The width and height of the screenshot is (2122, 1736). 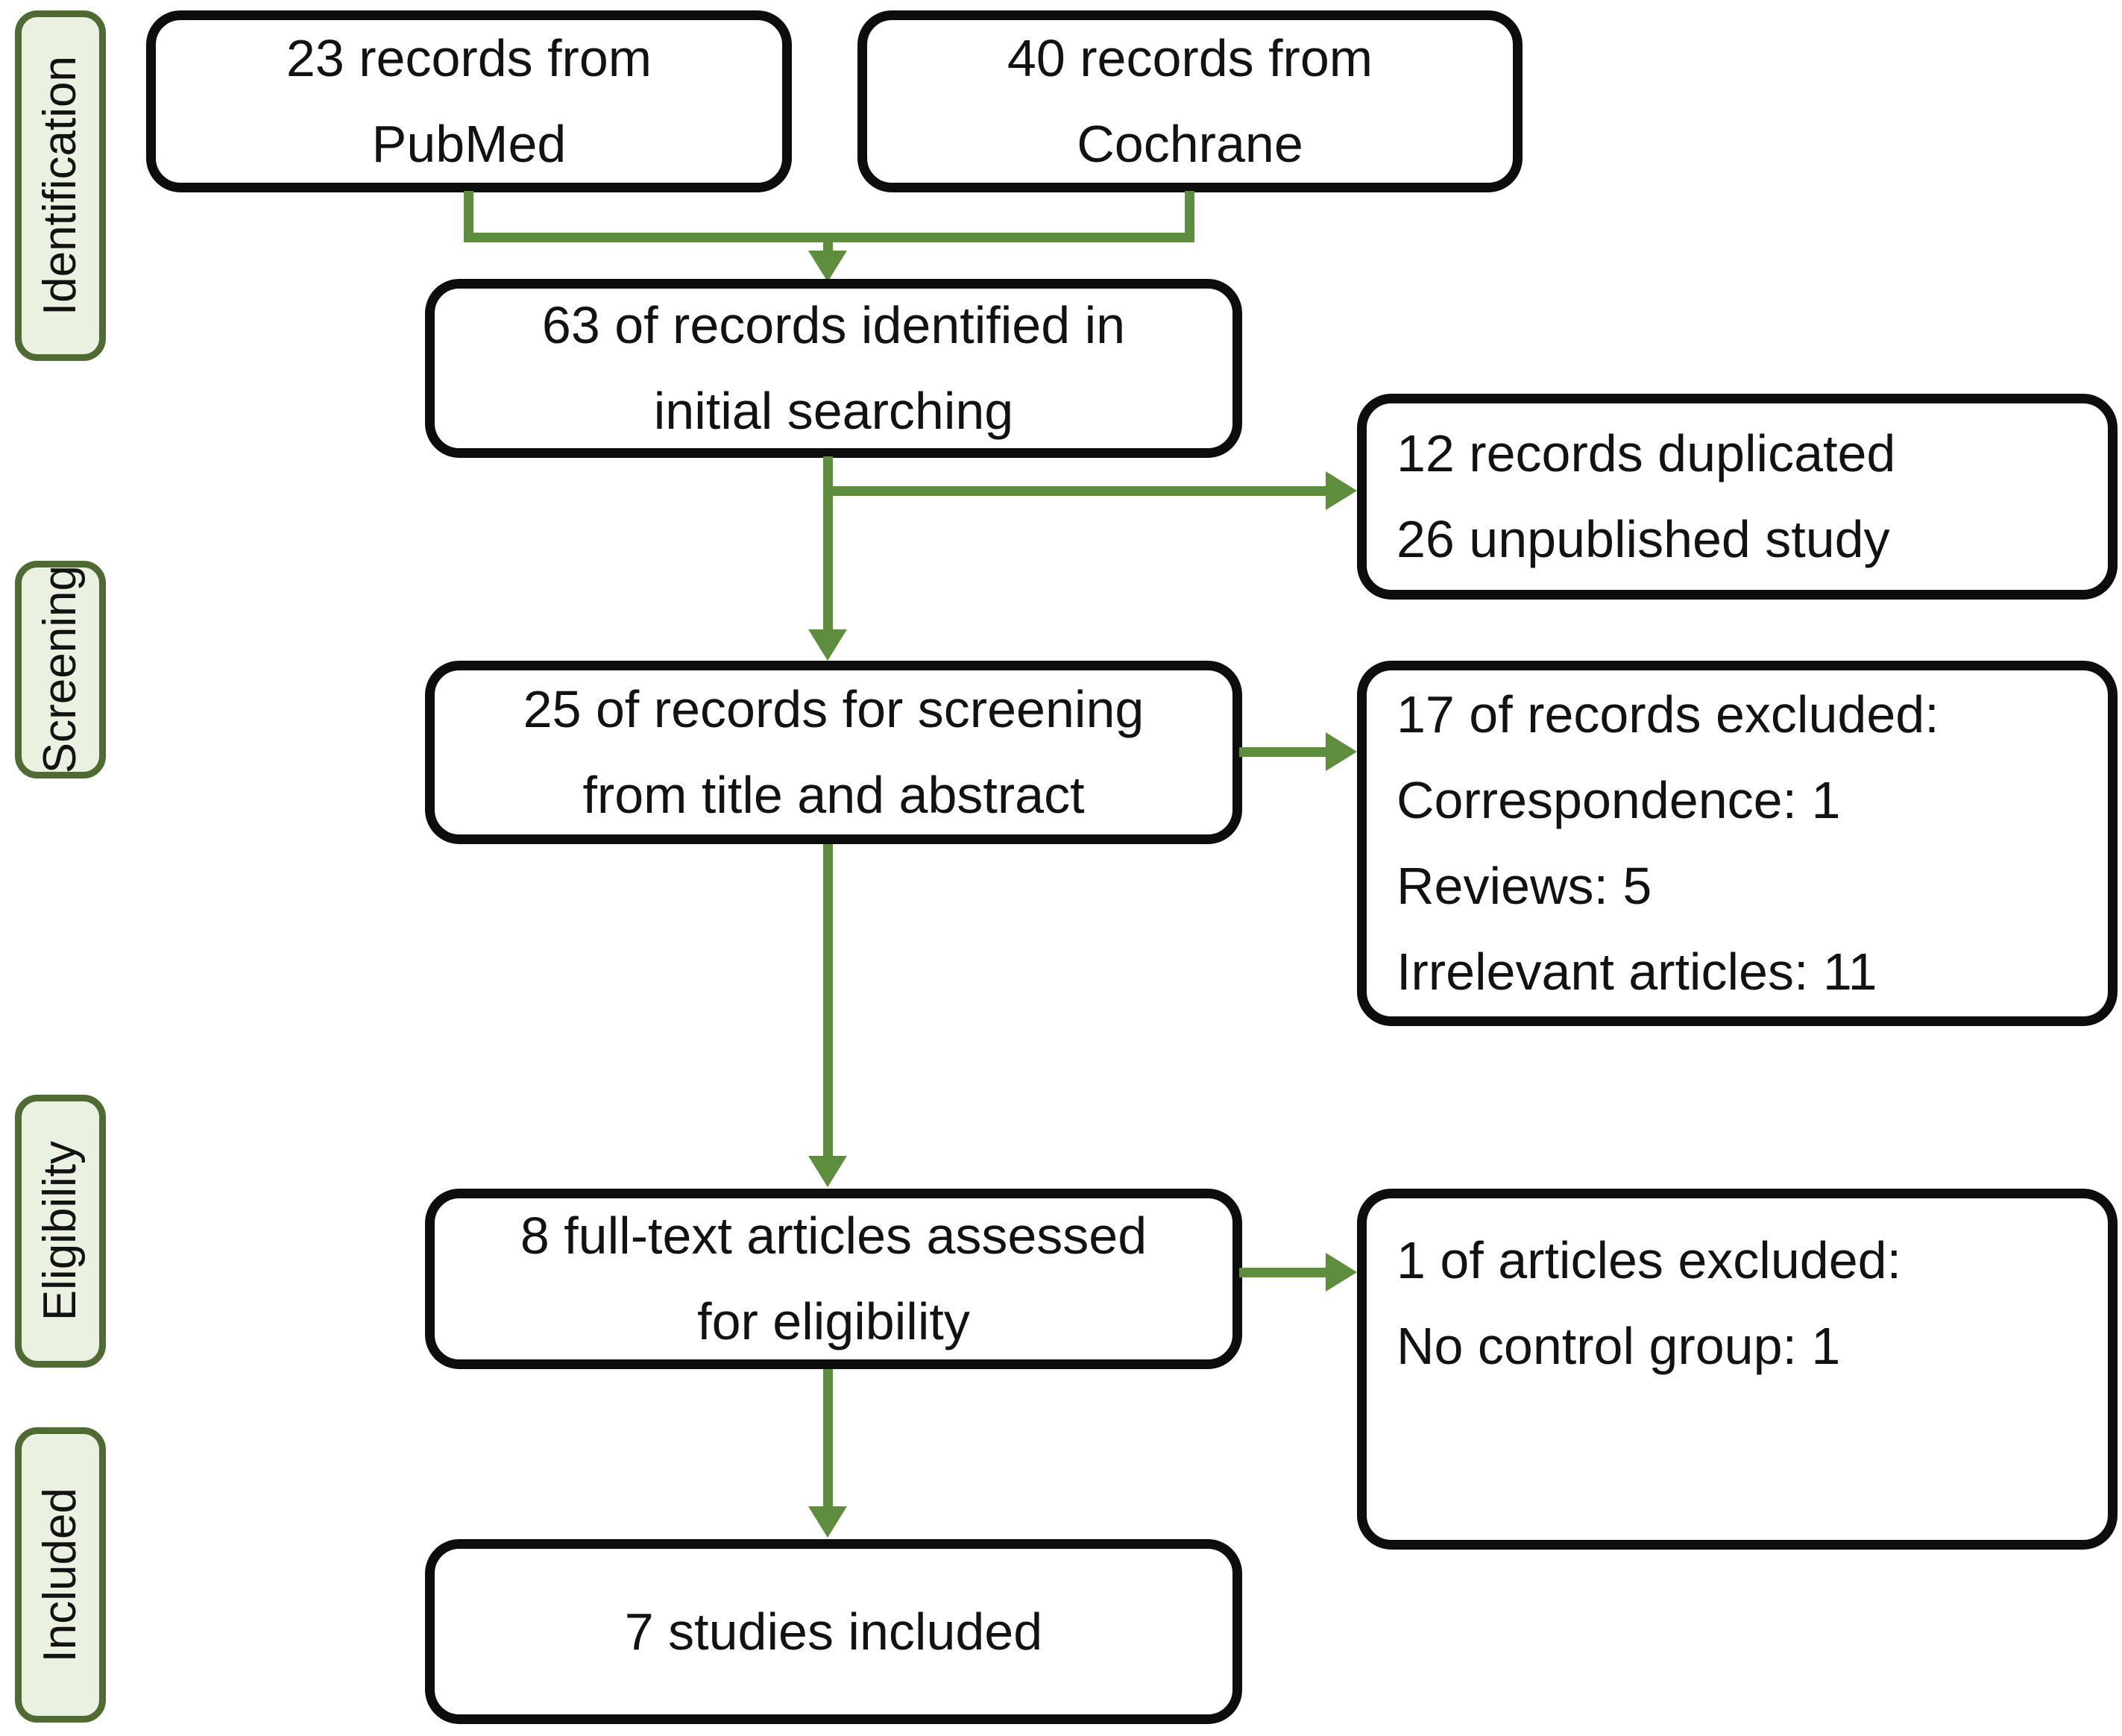 What do you see at coordinates (1190, 144) in the screenshot?
I see `box-line: Cochrane` at bounding box center [1190, 144].